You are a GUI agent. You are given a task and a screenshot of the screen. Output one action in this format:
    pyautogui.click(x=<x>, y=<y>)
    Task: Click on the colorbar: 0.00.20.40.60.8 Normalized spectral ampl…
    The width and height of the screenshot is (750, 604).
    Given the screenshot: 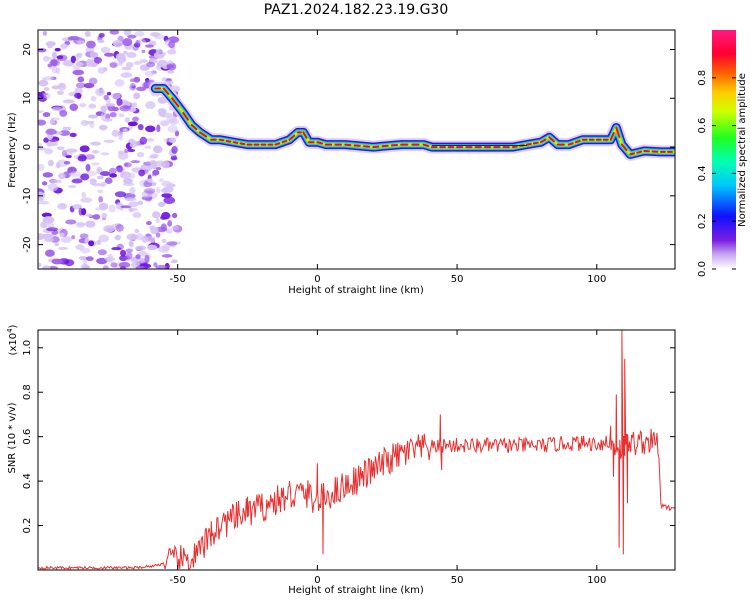 What is the action you would take?
    pyautogui.click(x=722, y=153)
    